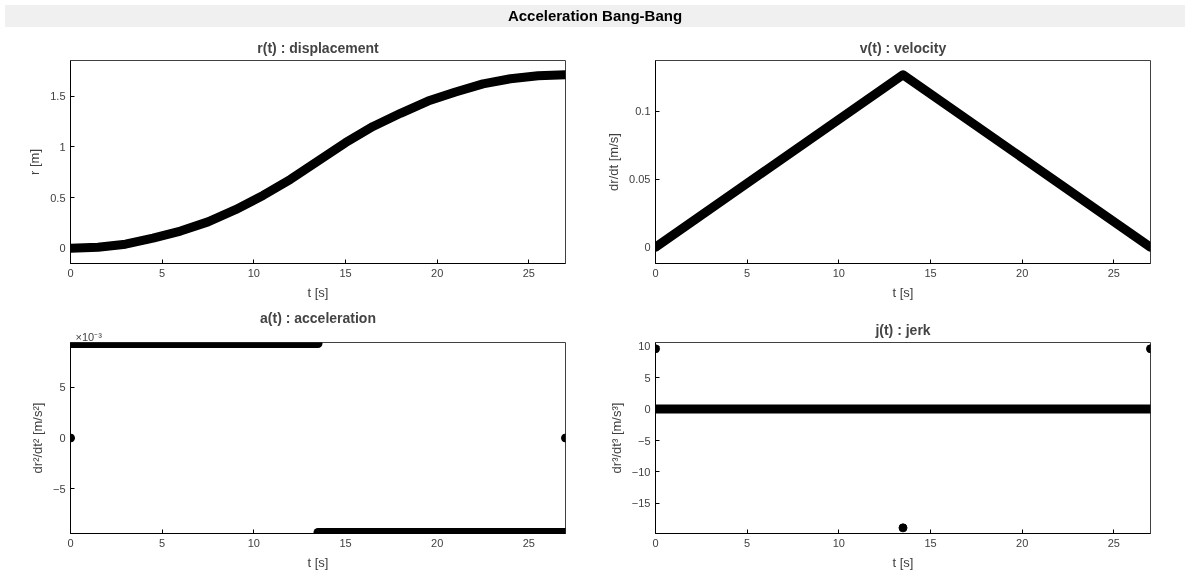  What do you see at coordinates (595, 16) in the screenshot?
I see `text: Acceleration Bang-Bang` at bounding box center [595, 16].